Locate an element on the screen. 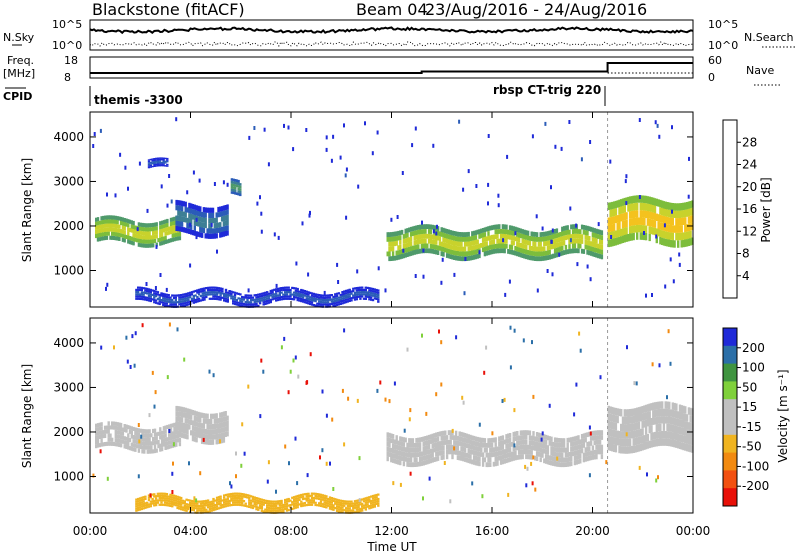 This screenshot has height=554, width=800. colorbar-tick-label: -50 is located at coordinates (752, 447).